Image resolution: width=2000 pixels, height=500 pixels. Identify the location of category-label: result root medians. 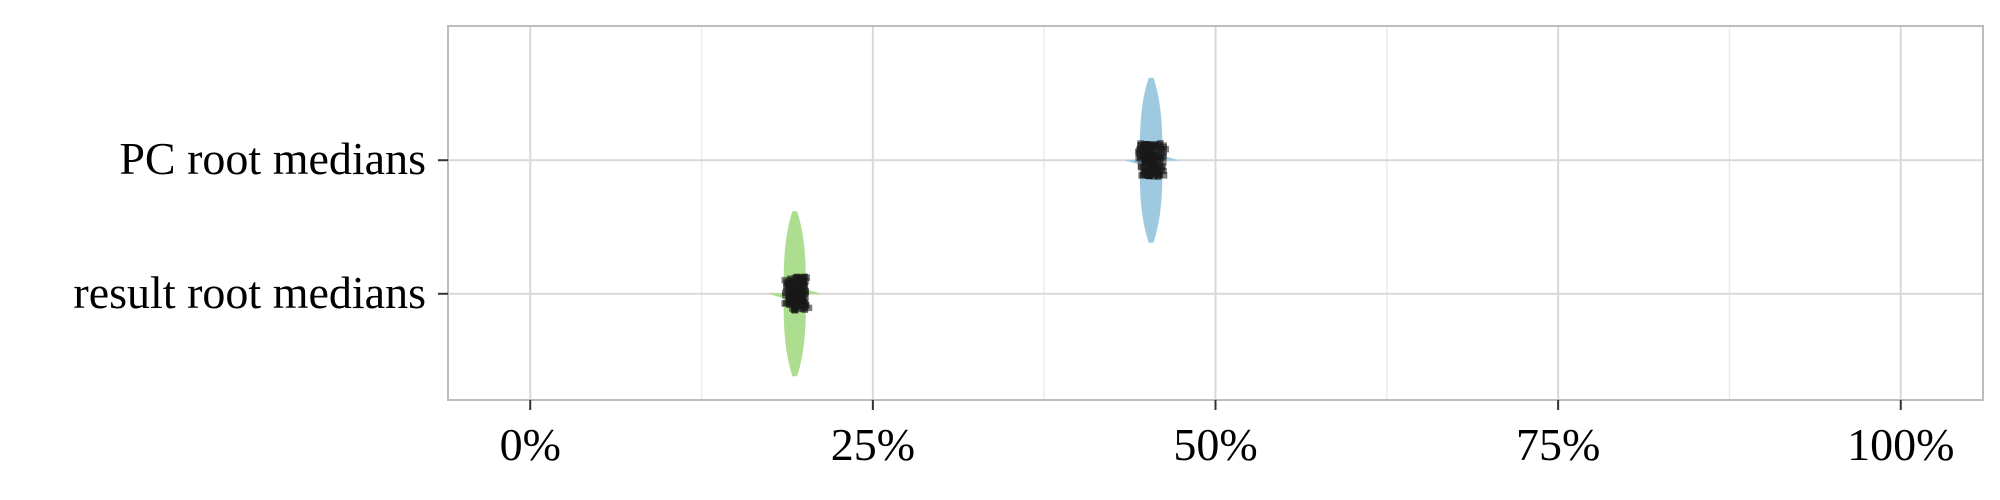
(249, 292).